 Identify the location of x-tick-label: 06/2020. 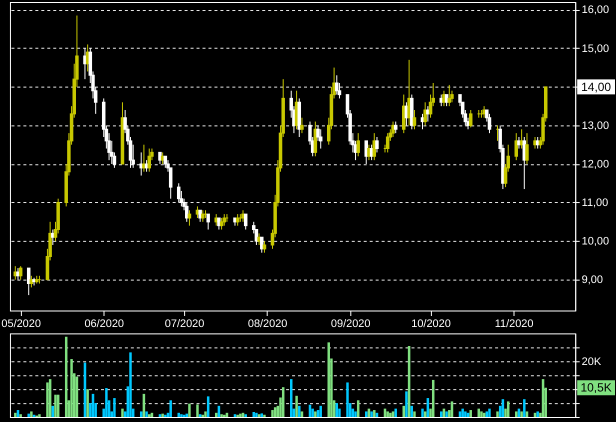
(104, 324).